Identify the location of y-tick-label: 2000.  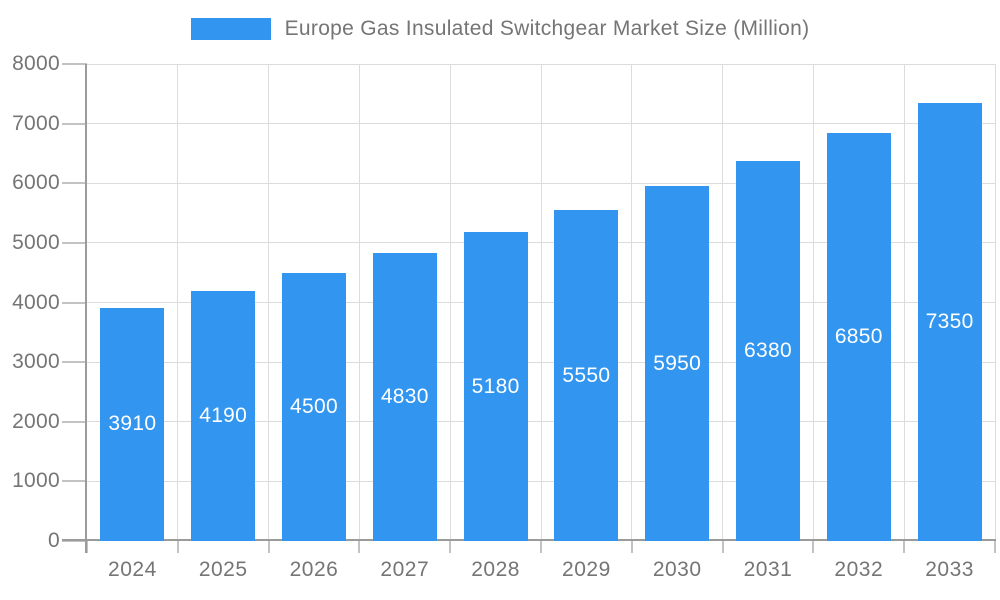
(36, 421).